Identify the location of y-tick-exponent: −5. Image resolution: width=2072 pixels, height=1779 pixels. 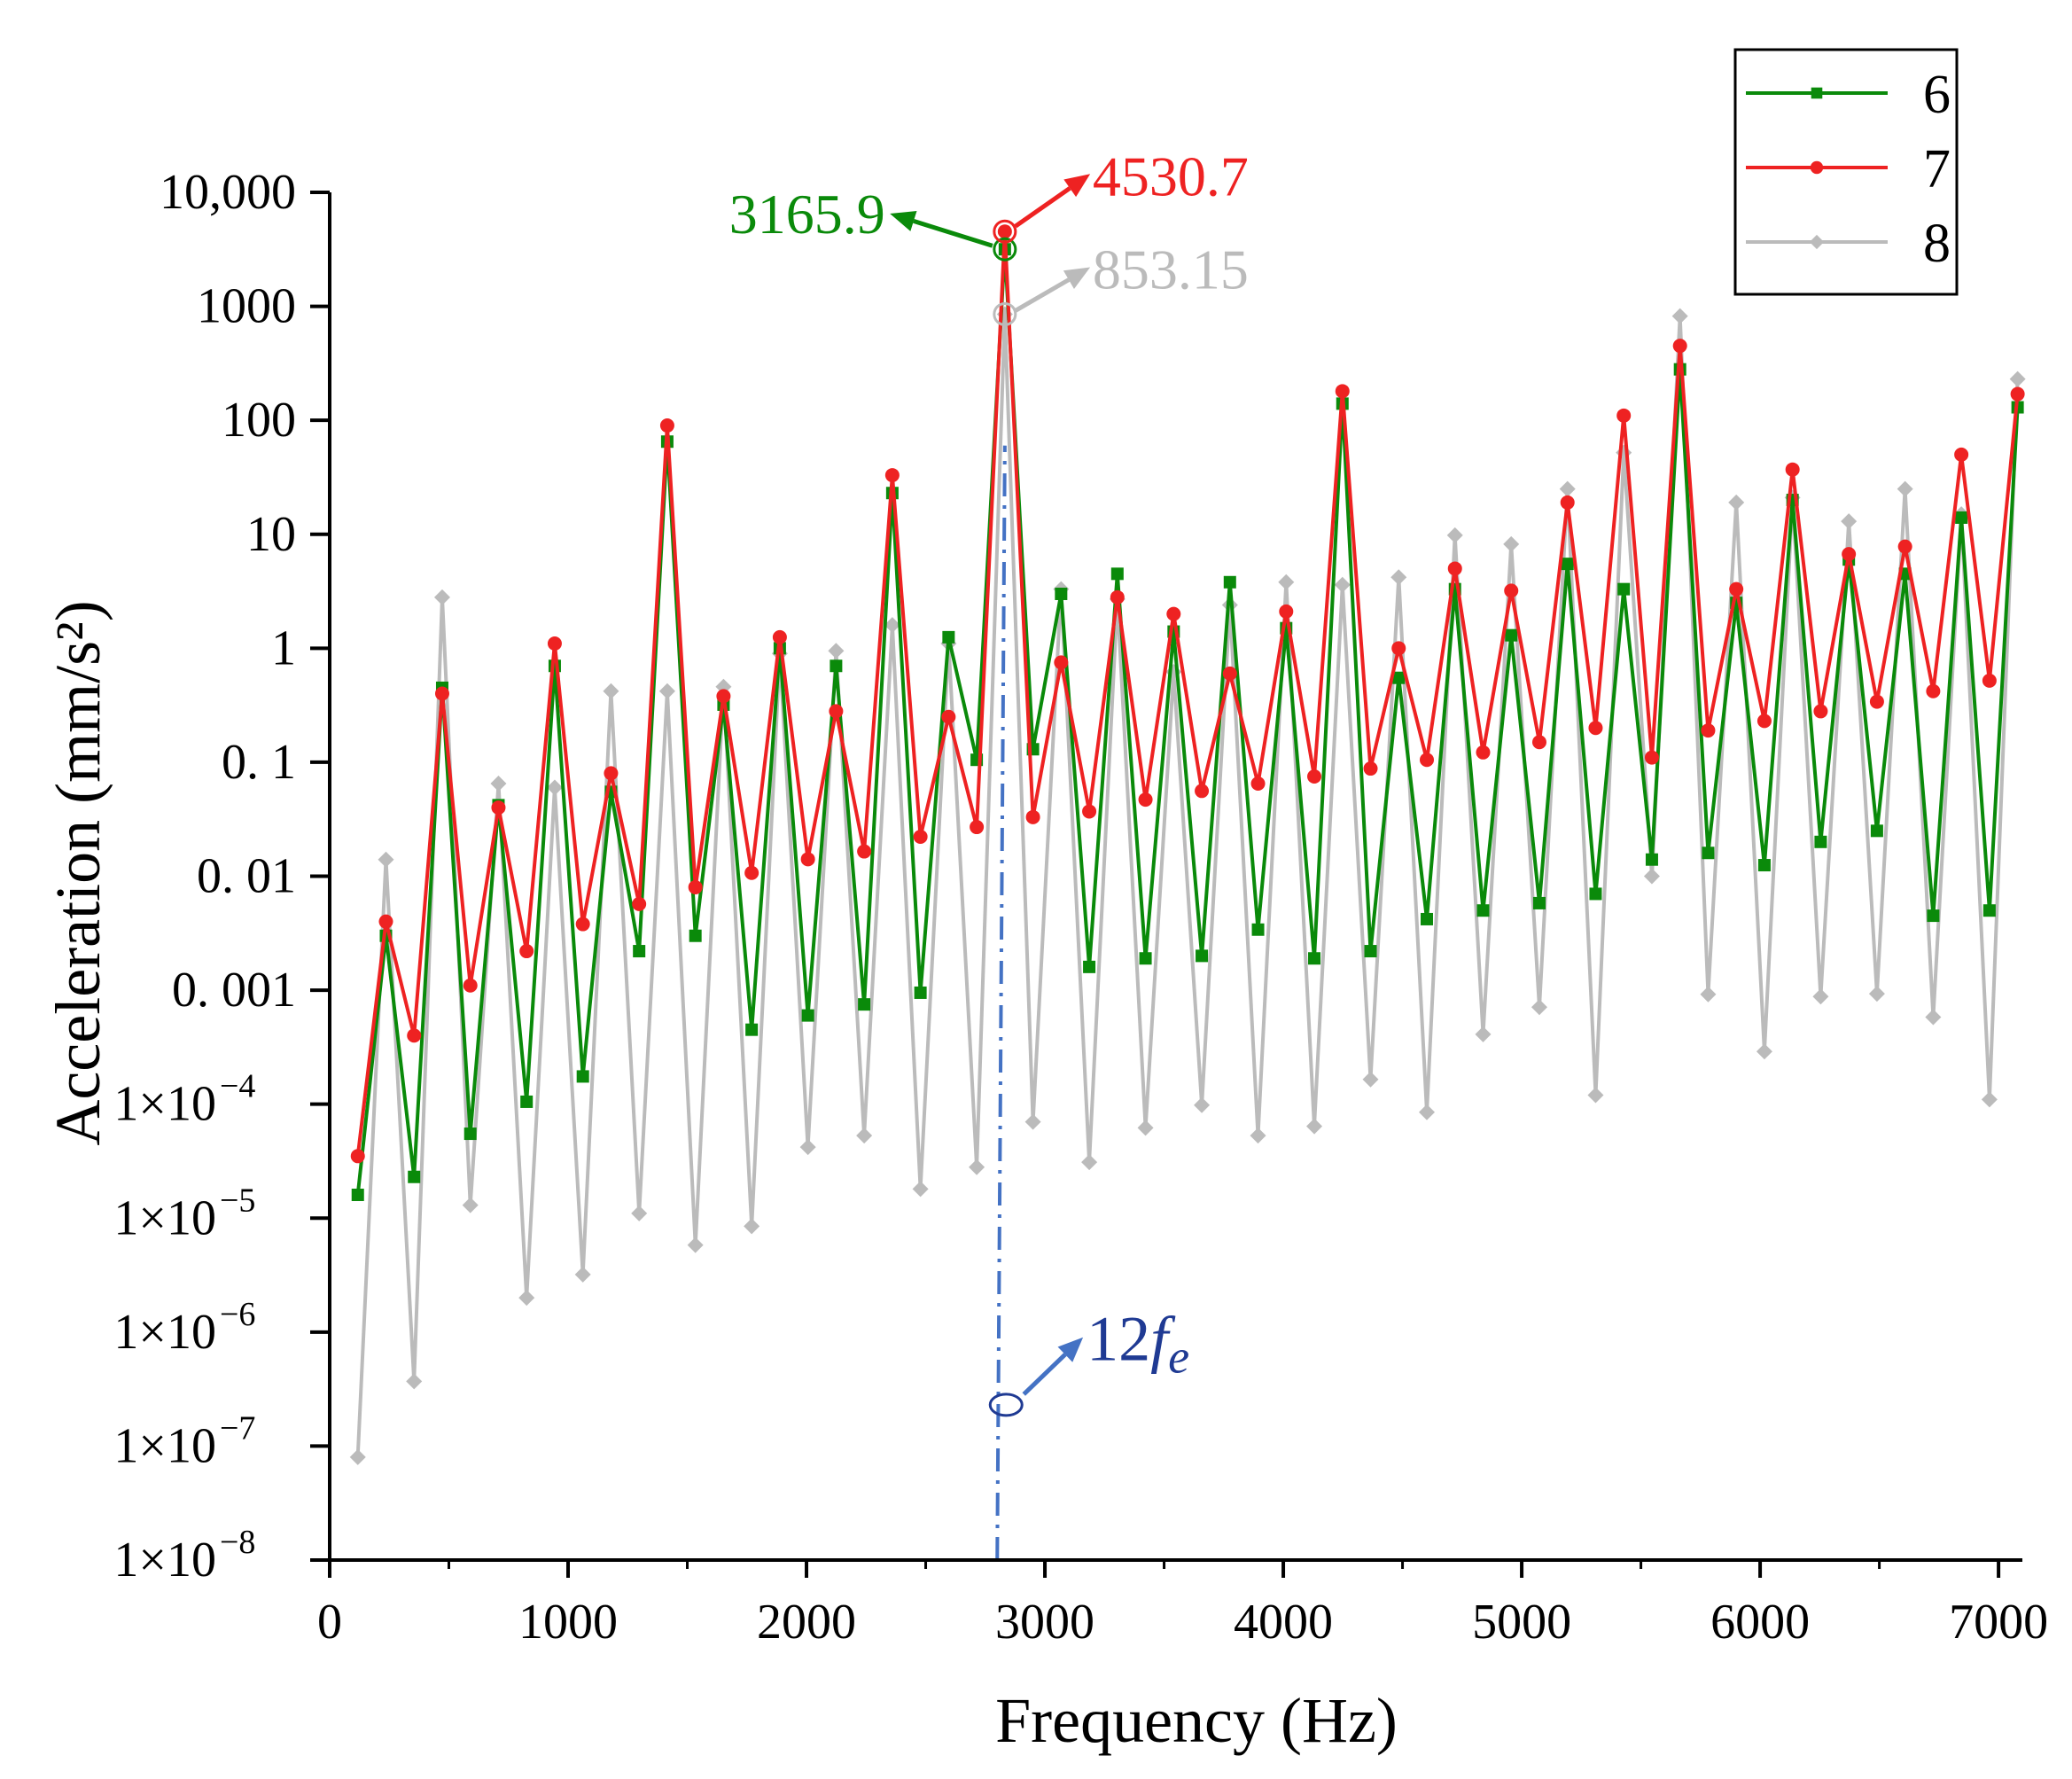
(237, 1200).